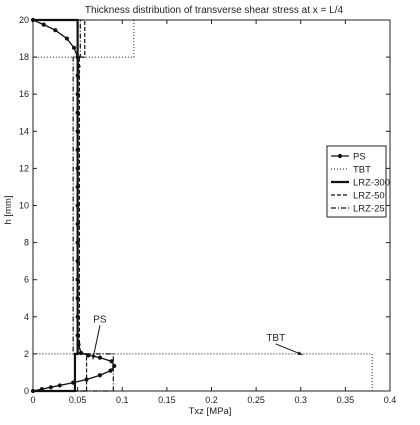 The image size is (420, 425). I want to click on annotation-label: PS, so click(100, 319).